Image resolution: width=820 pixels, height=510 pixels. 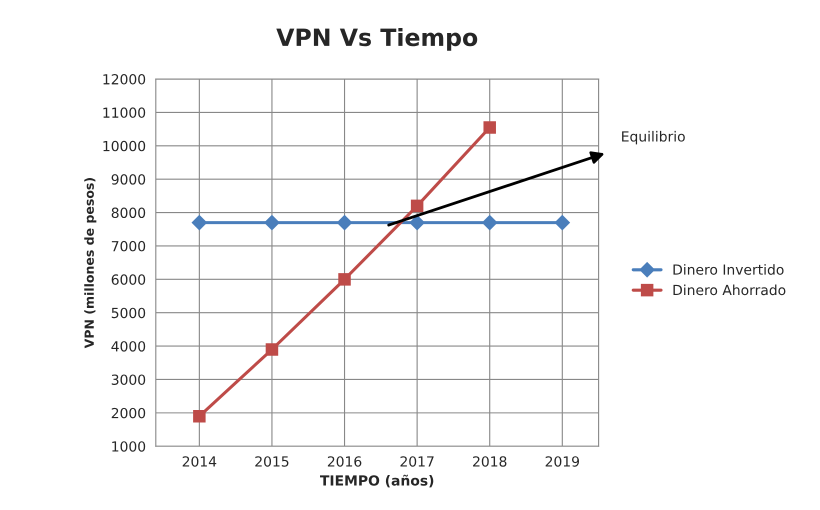 I want to click on y-tick-label: 4000, so click(x=128, y=346).